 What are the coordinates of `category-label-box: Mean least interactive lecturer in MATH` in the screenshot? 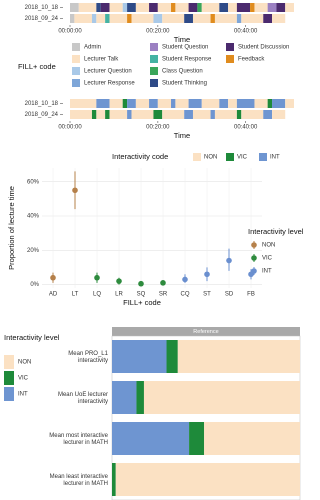 It's located at (78, 480).